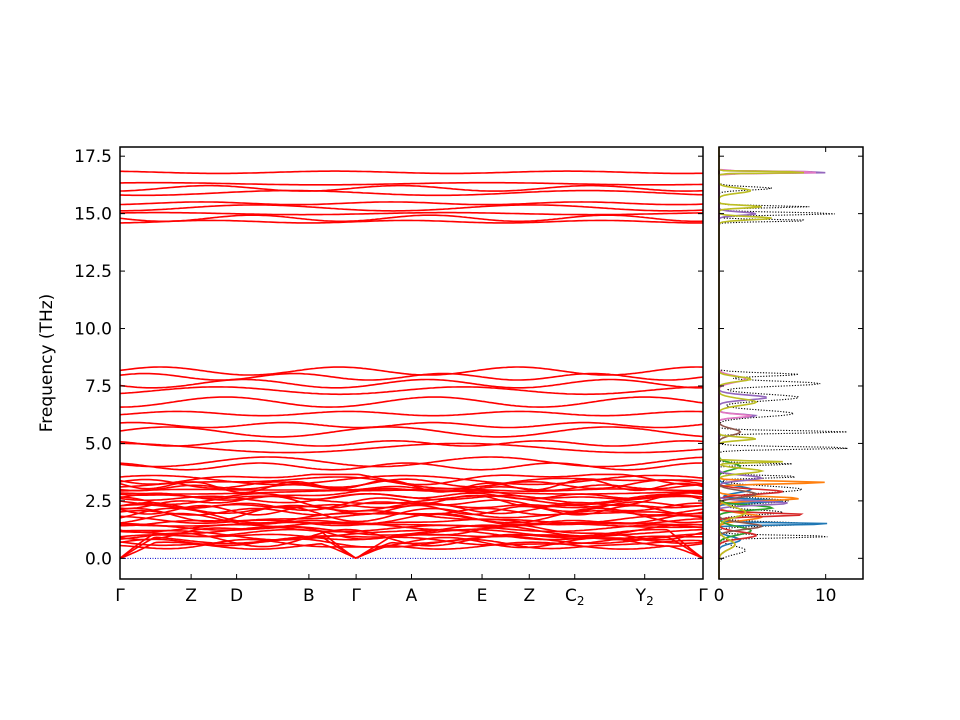 This screenshot has height=720, width=960. What do you see at coordinates (650, 601) in the screenshot?
I see `k-point-label-sub-9: 2` at bounding box center [650, 601].